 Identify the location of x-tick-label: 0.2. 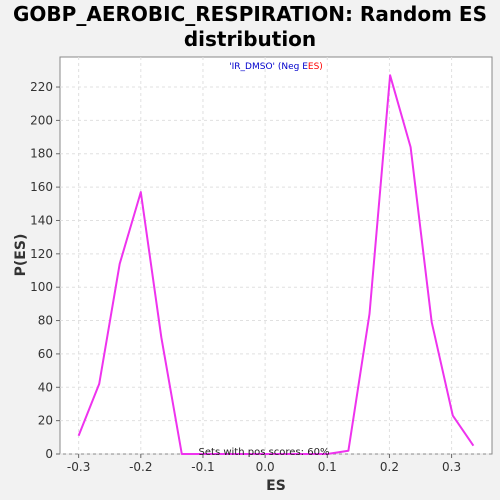
(389, 467).